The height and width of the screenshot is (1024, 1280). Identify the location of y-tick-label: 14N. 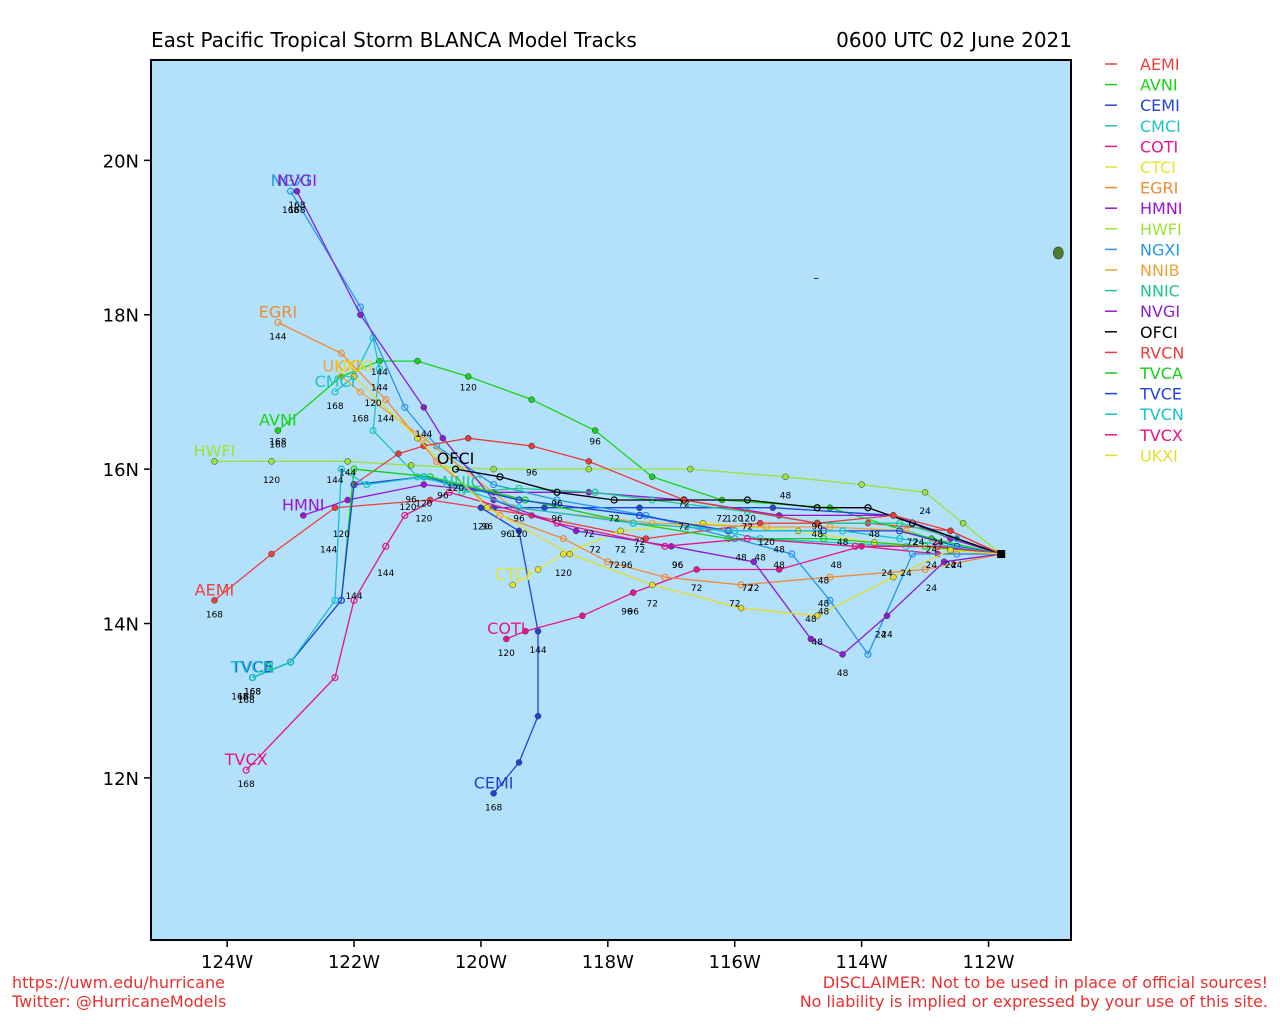
(121, 625).